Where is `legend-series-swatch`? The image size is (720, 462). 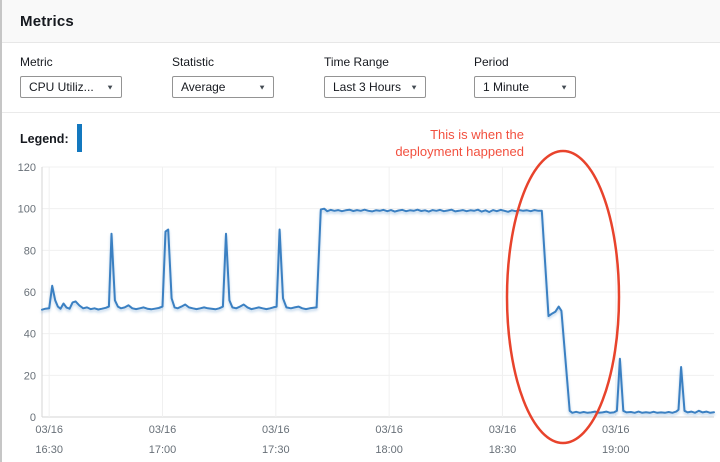 legend-series-swatch is located at coordinates (79, 137).